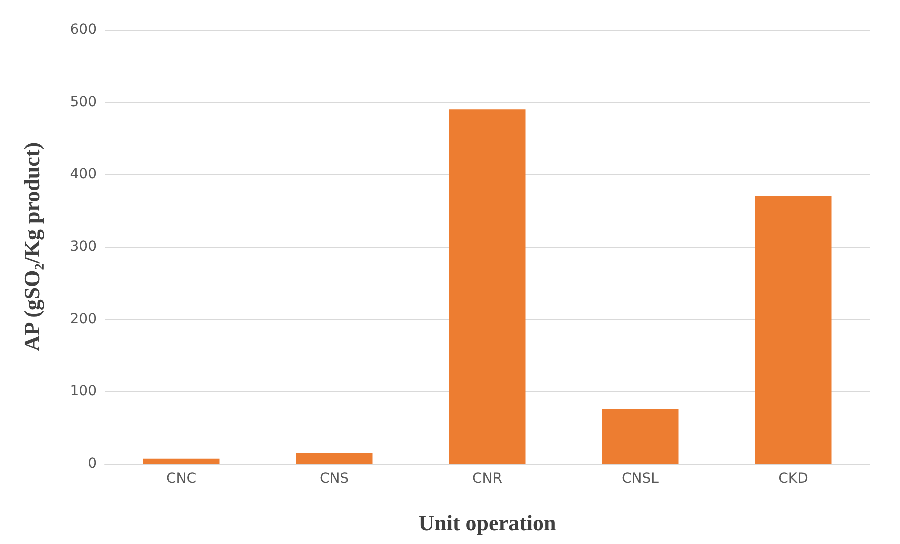 Image resolution: width=900 pixels, height=544 pixels. Describe the element at coordinates (83, 319) in the screenshot. I see `y-tick-label: 200` at that location.